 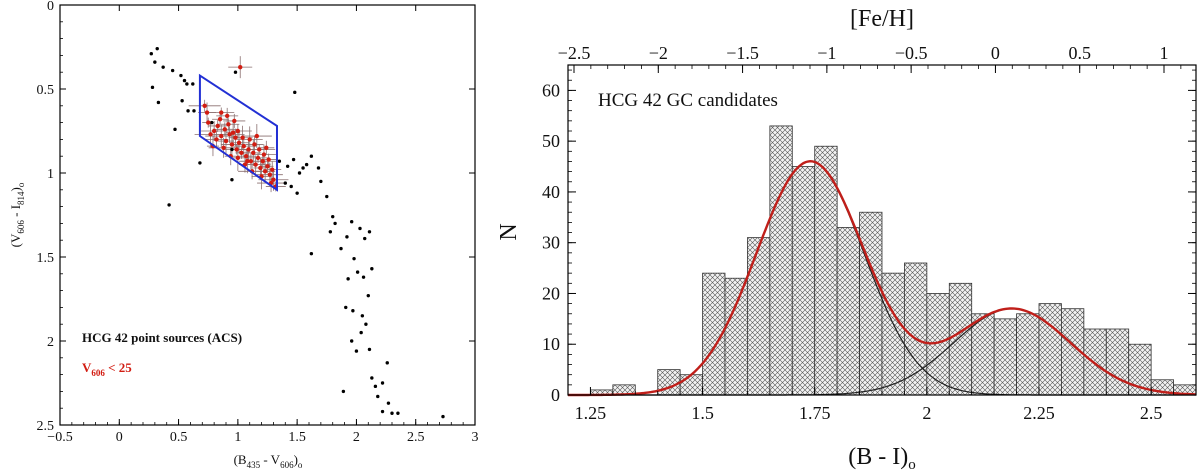 What do you see at coordinates (237, 437) in the screenshot?
I see `left-xtick-label: 1` at bounding box center [237, 437].